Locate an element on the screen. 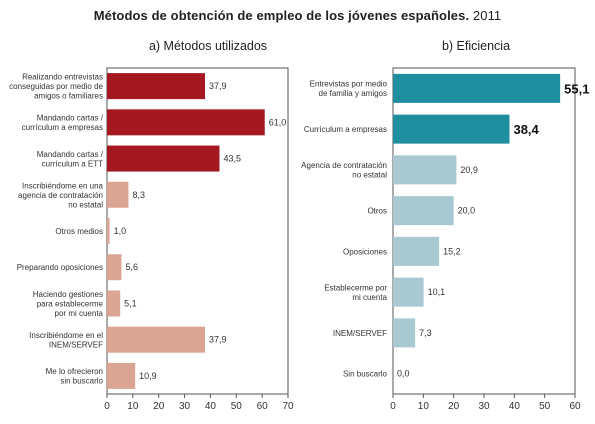 Image resolution: width=595 pixels, height=424 pixels. category-label-line: agencia de contratación is located at coordinates (60, 195).